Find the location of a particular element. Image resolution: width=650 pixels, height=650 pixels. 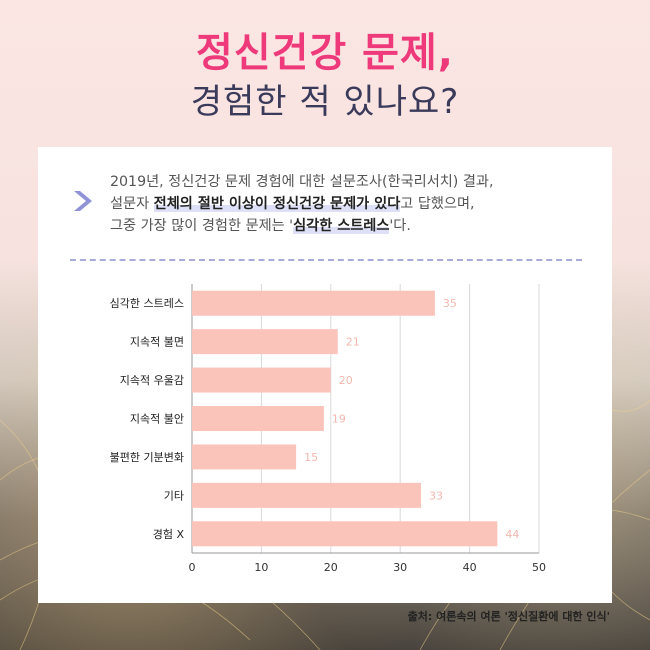

data-label: 44 is located at coordinates (512, 534).